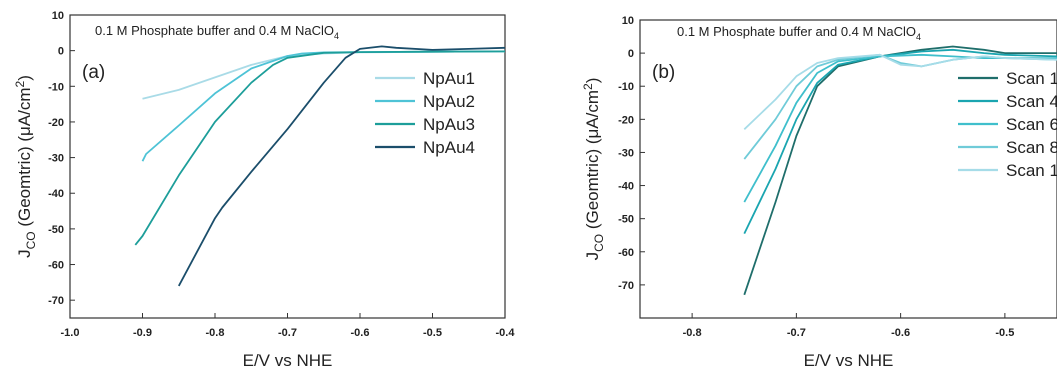 Image resolution: width=1057 pixels, height=376 pixels. What do you see at coordinates (663, 72) in the screenshot?
I see `panel-label: (b)` at bounding box center [663, 72].